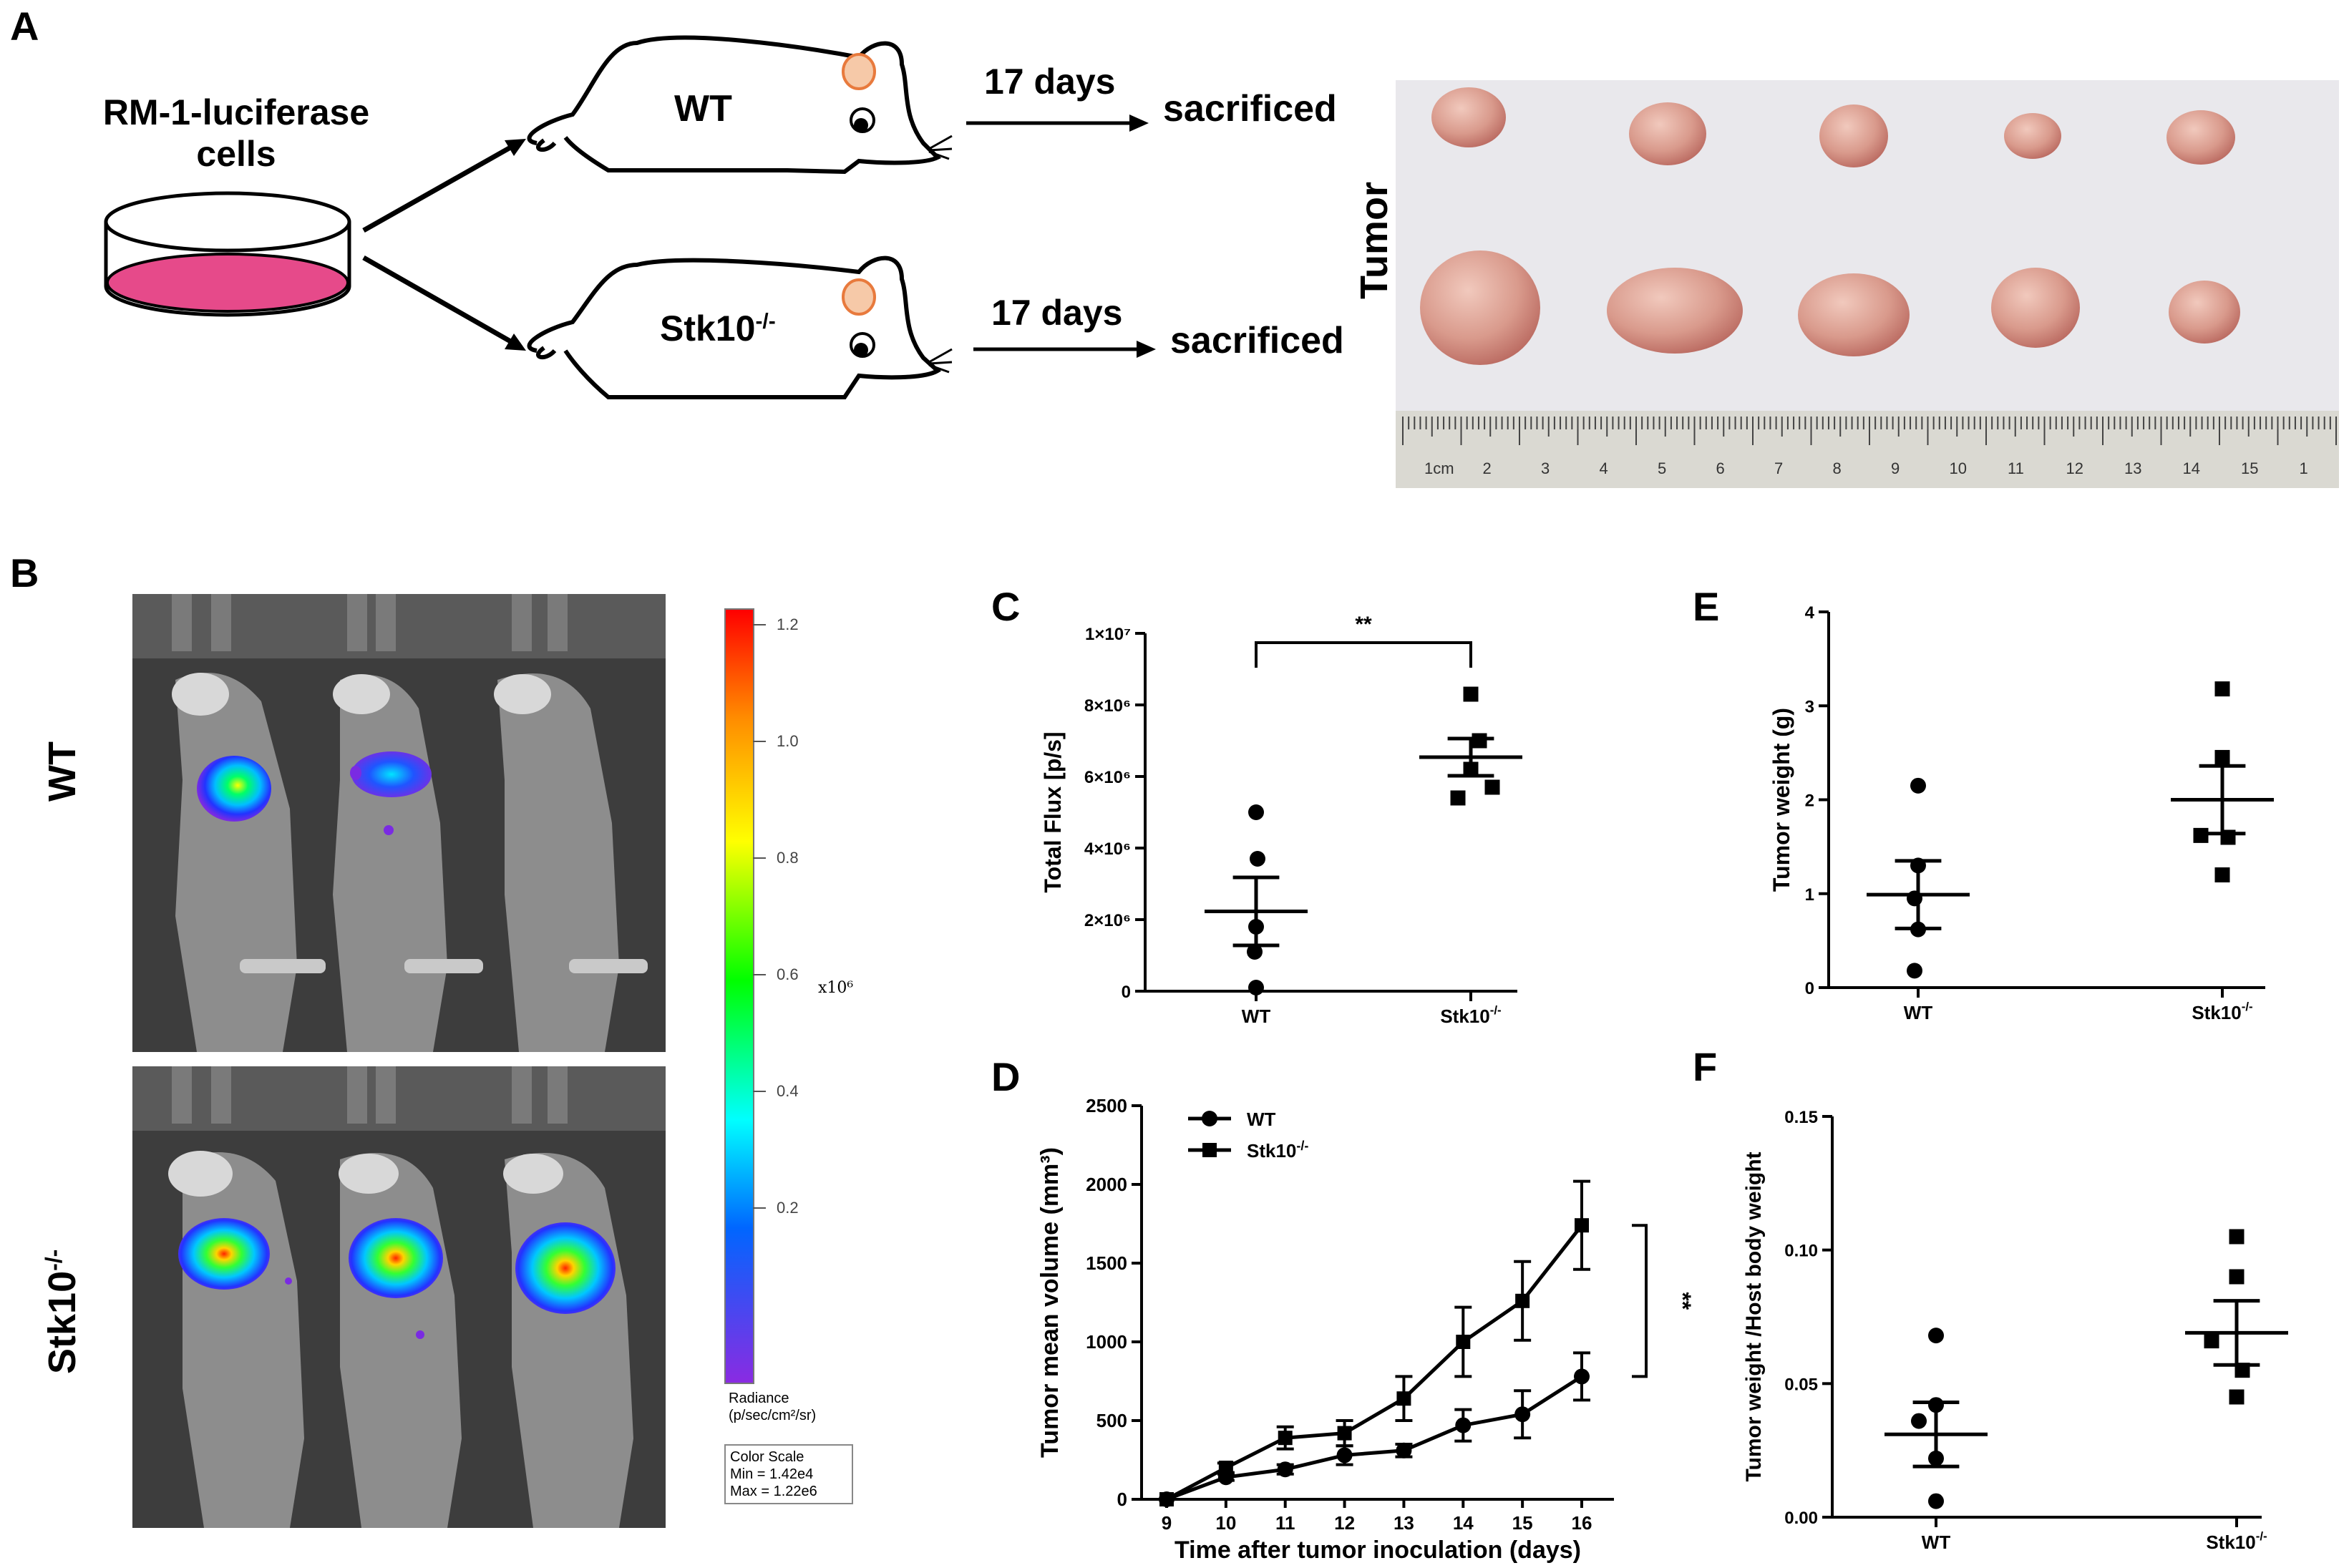 The image size is (2349, 1568). Describe the element at coordinates (1006, 1076) in the screenshot. I see `panel-label-d: D` at that location.